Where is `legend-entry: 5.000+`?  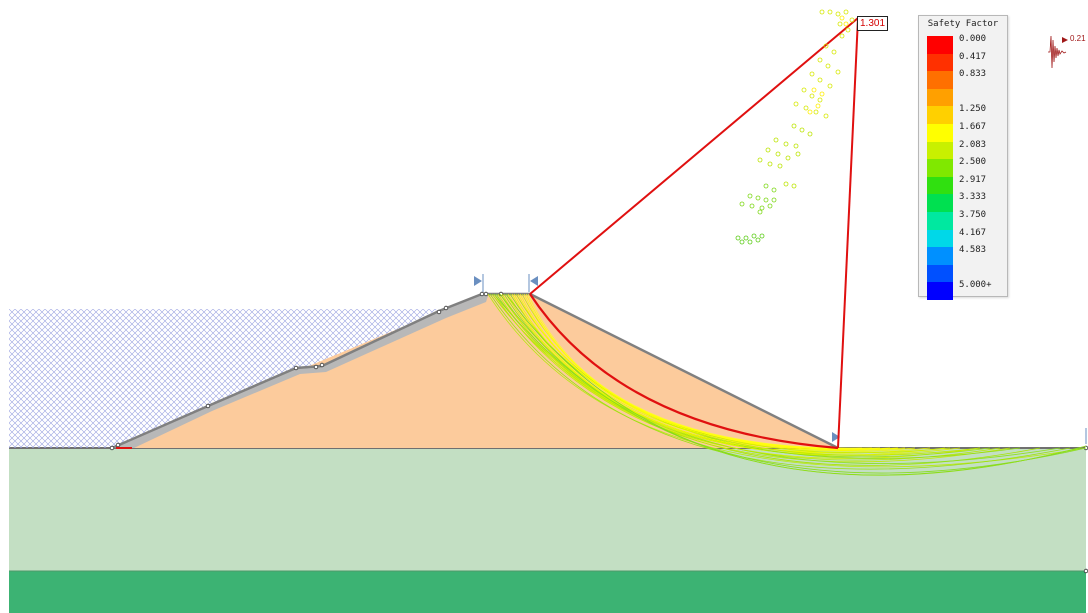 legend-entry: 5.000+ is located at coordinates (966, 291).